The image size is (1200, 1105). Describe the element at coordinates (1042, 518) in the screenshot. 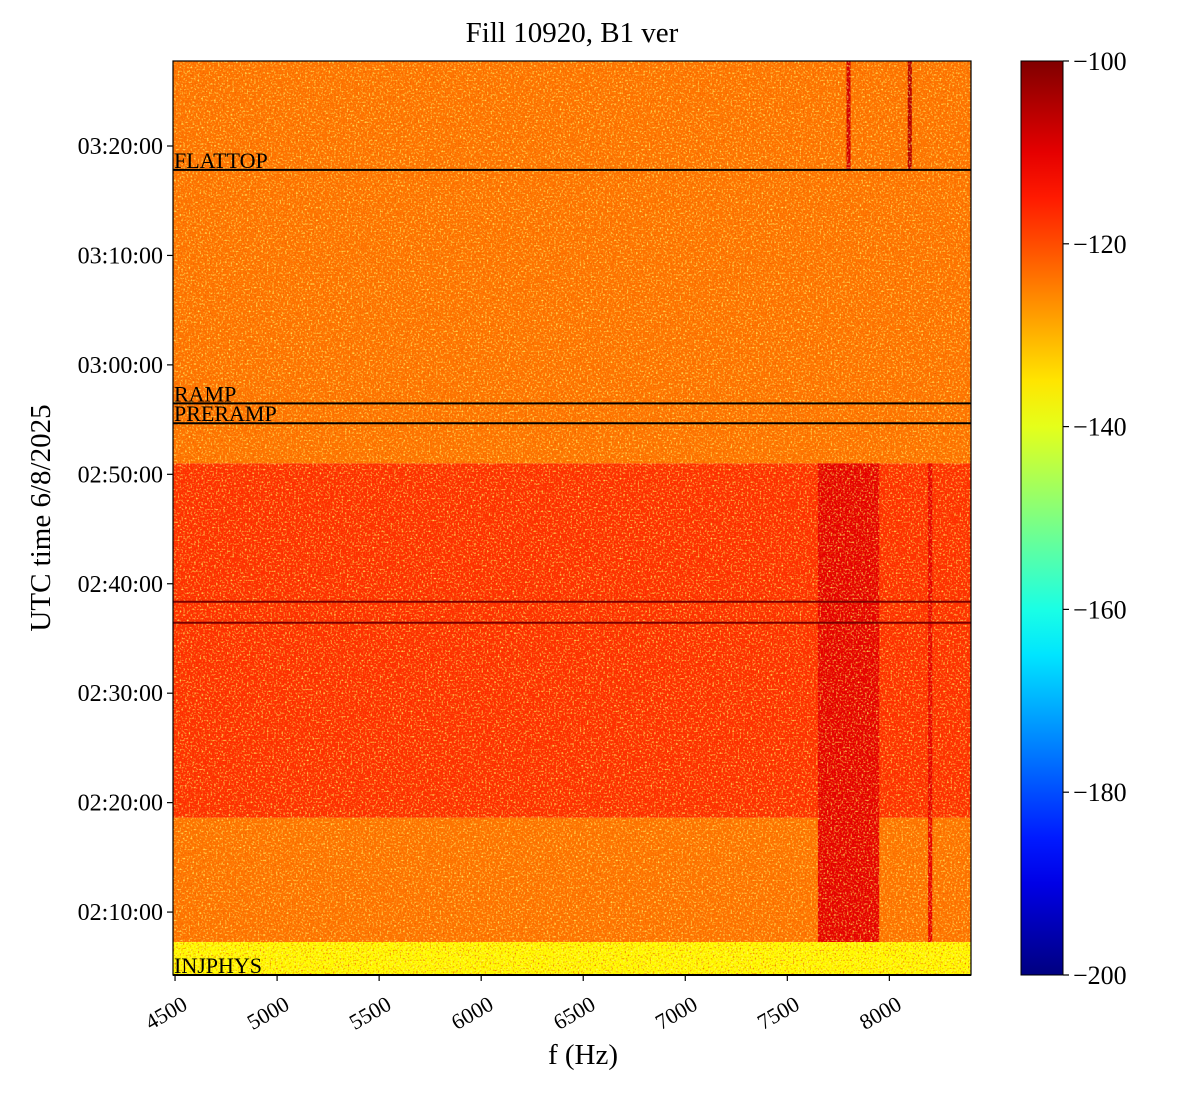

I see `colorbar` at that location.